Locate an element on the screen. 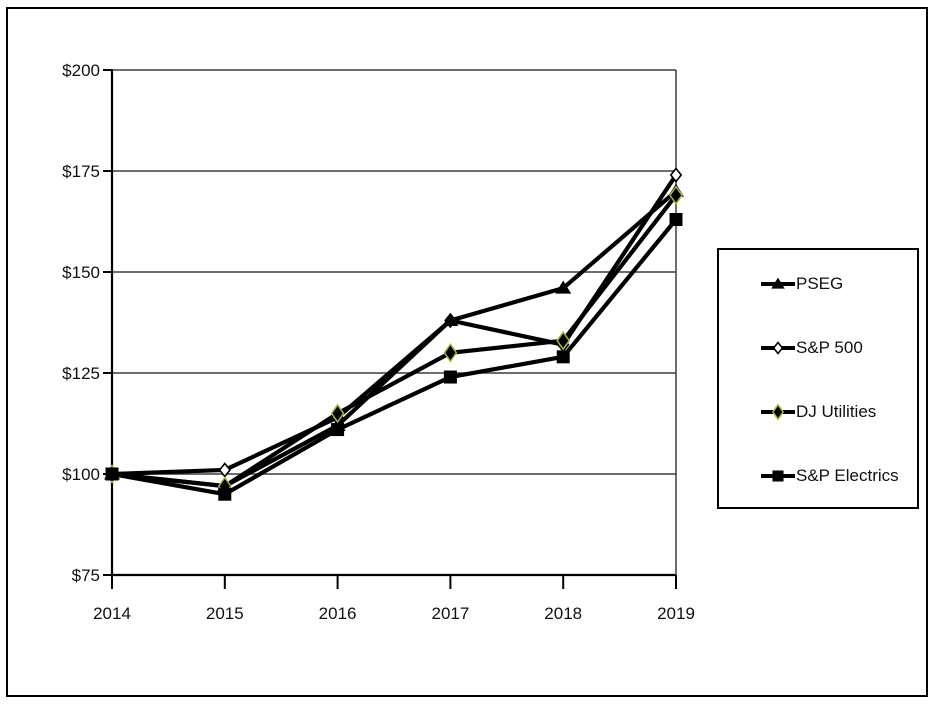  x-tick-label: 2018 is located at coordinates (563, 613).